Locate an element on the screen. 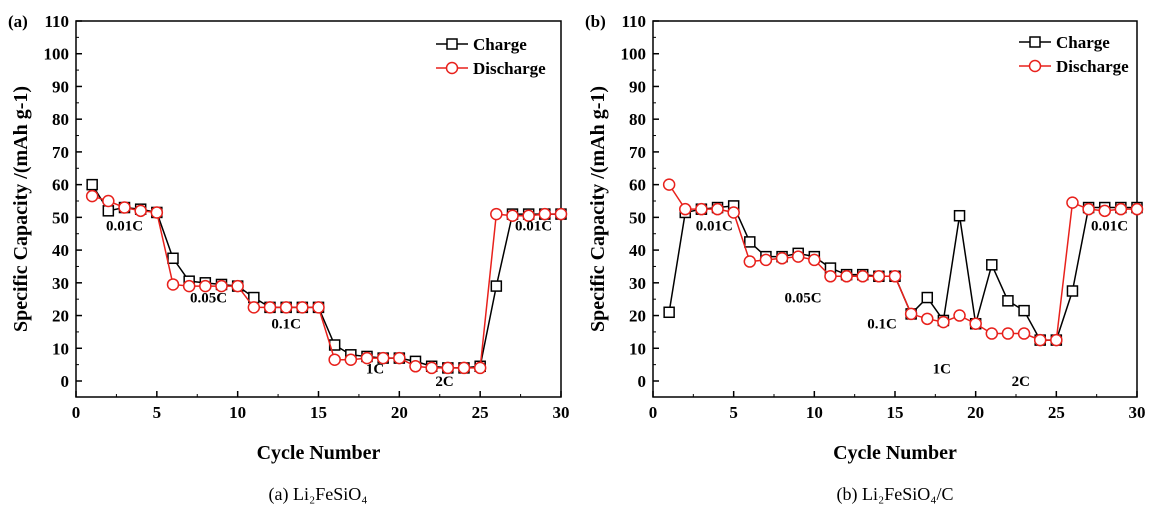  y-tick-label: 10 is located at coordinates (637, 348).